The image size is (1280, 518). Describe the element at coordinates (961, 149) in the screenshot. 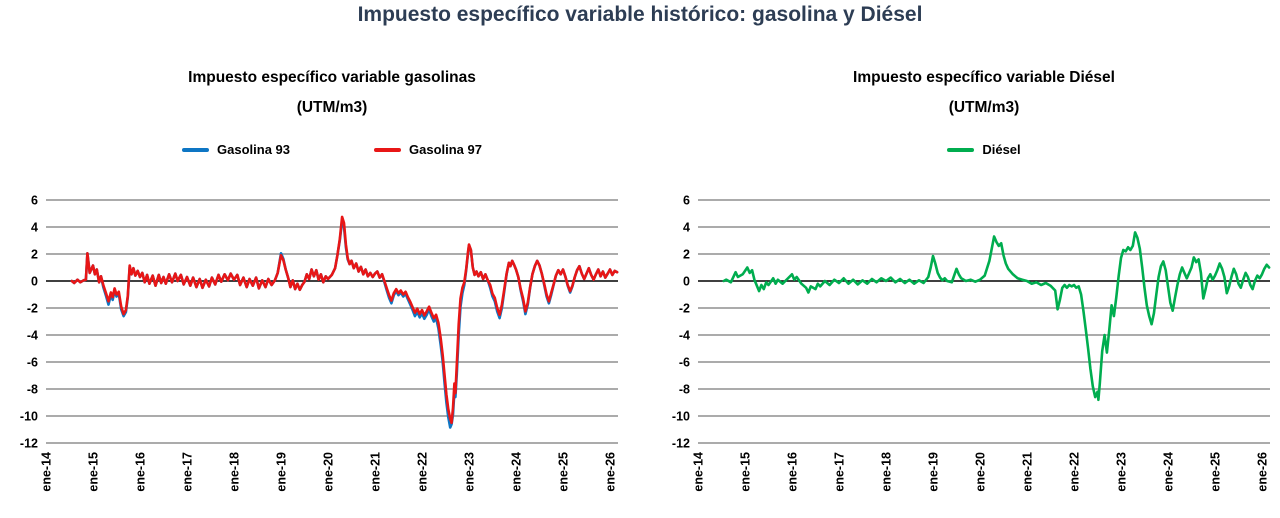

I see `diesel-line-icon` at that location.